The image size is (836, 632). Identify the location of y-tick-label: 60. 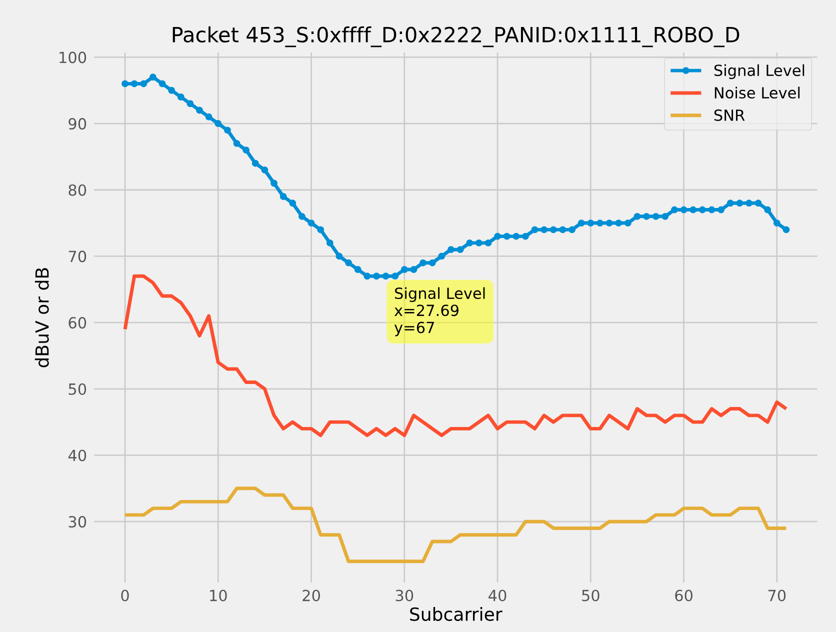
(77, 323).